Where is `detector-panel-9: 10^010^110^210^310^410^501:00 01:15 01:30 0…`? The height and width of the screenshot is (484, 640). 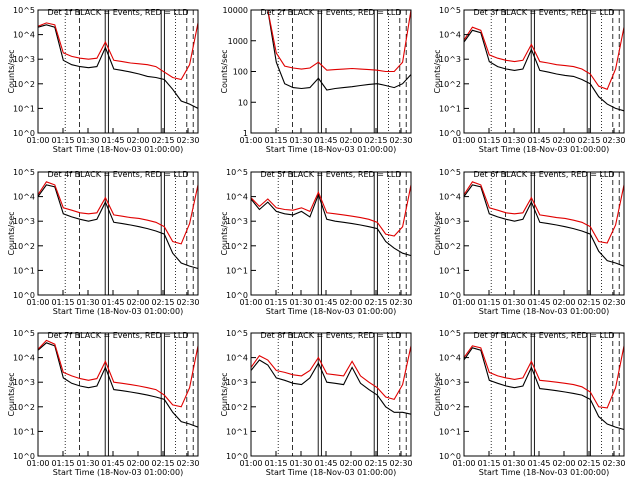 detector-panel-9: 10^010^110^210^310^410^501:00 01:15 01:30 0… is located at coordinates (529, 403).